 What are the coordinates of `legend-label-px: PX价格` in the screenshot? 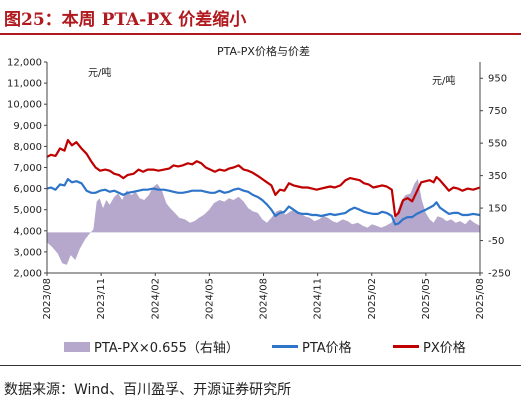 It's located at (444, 348).